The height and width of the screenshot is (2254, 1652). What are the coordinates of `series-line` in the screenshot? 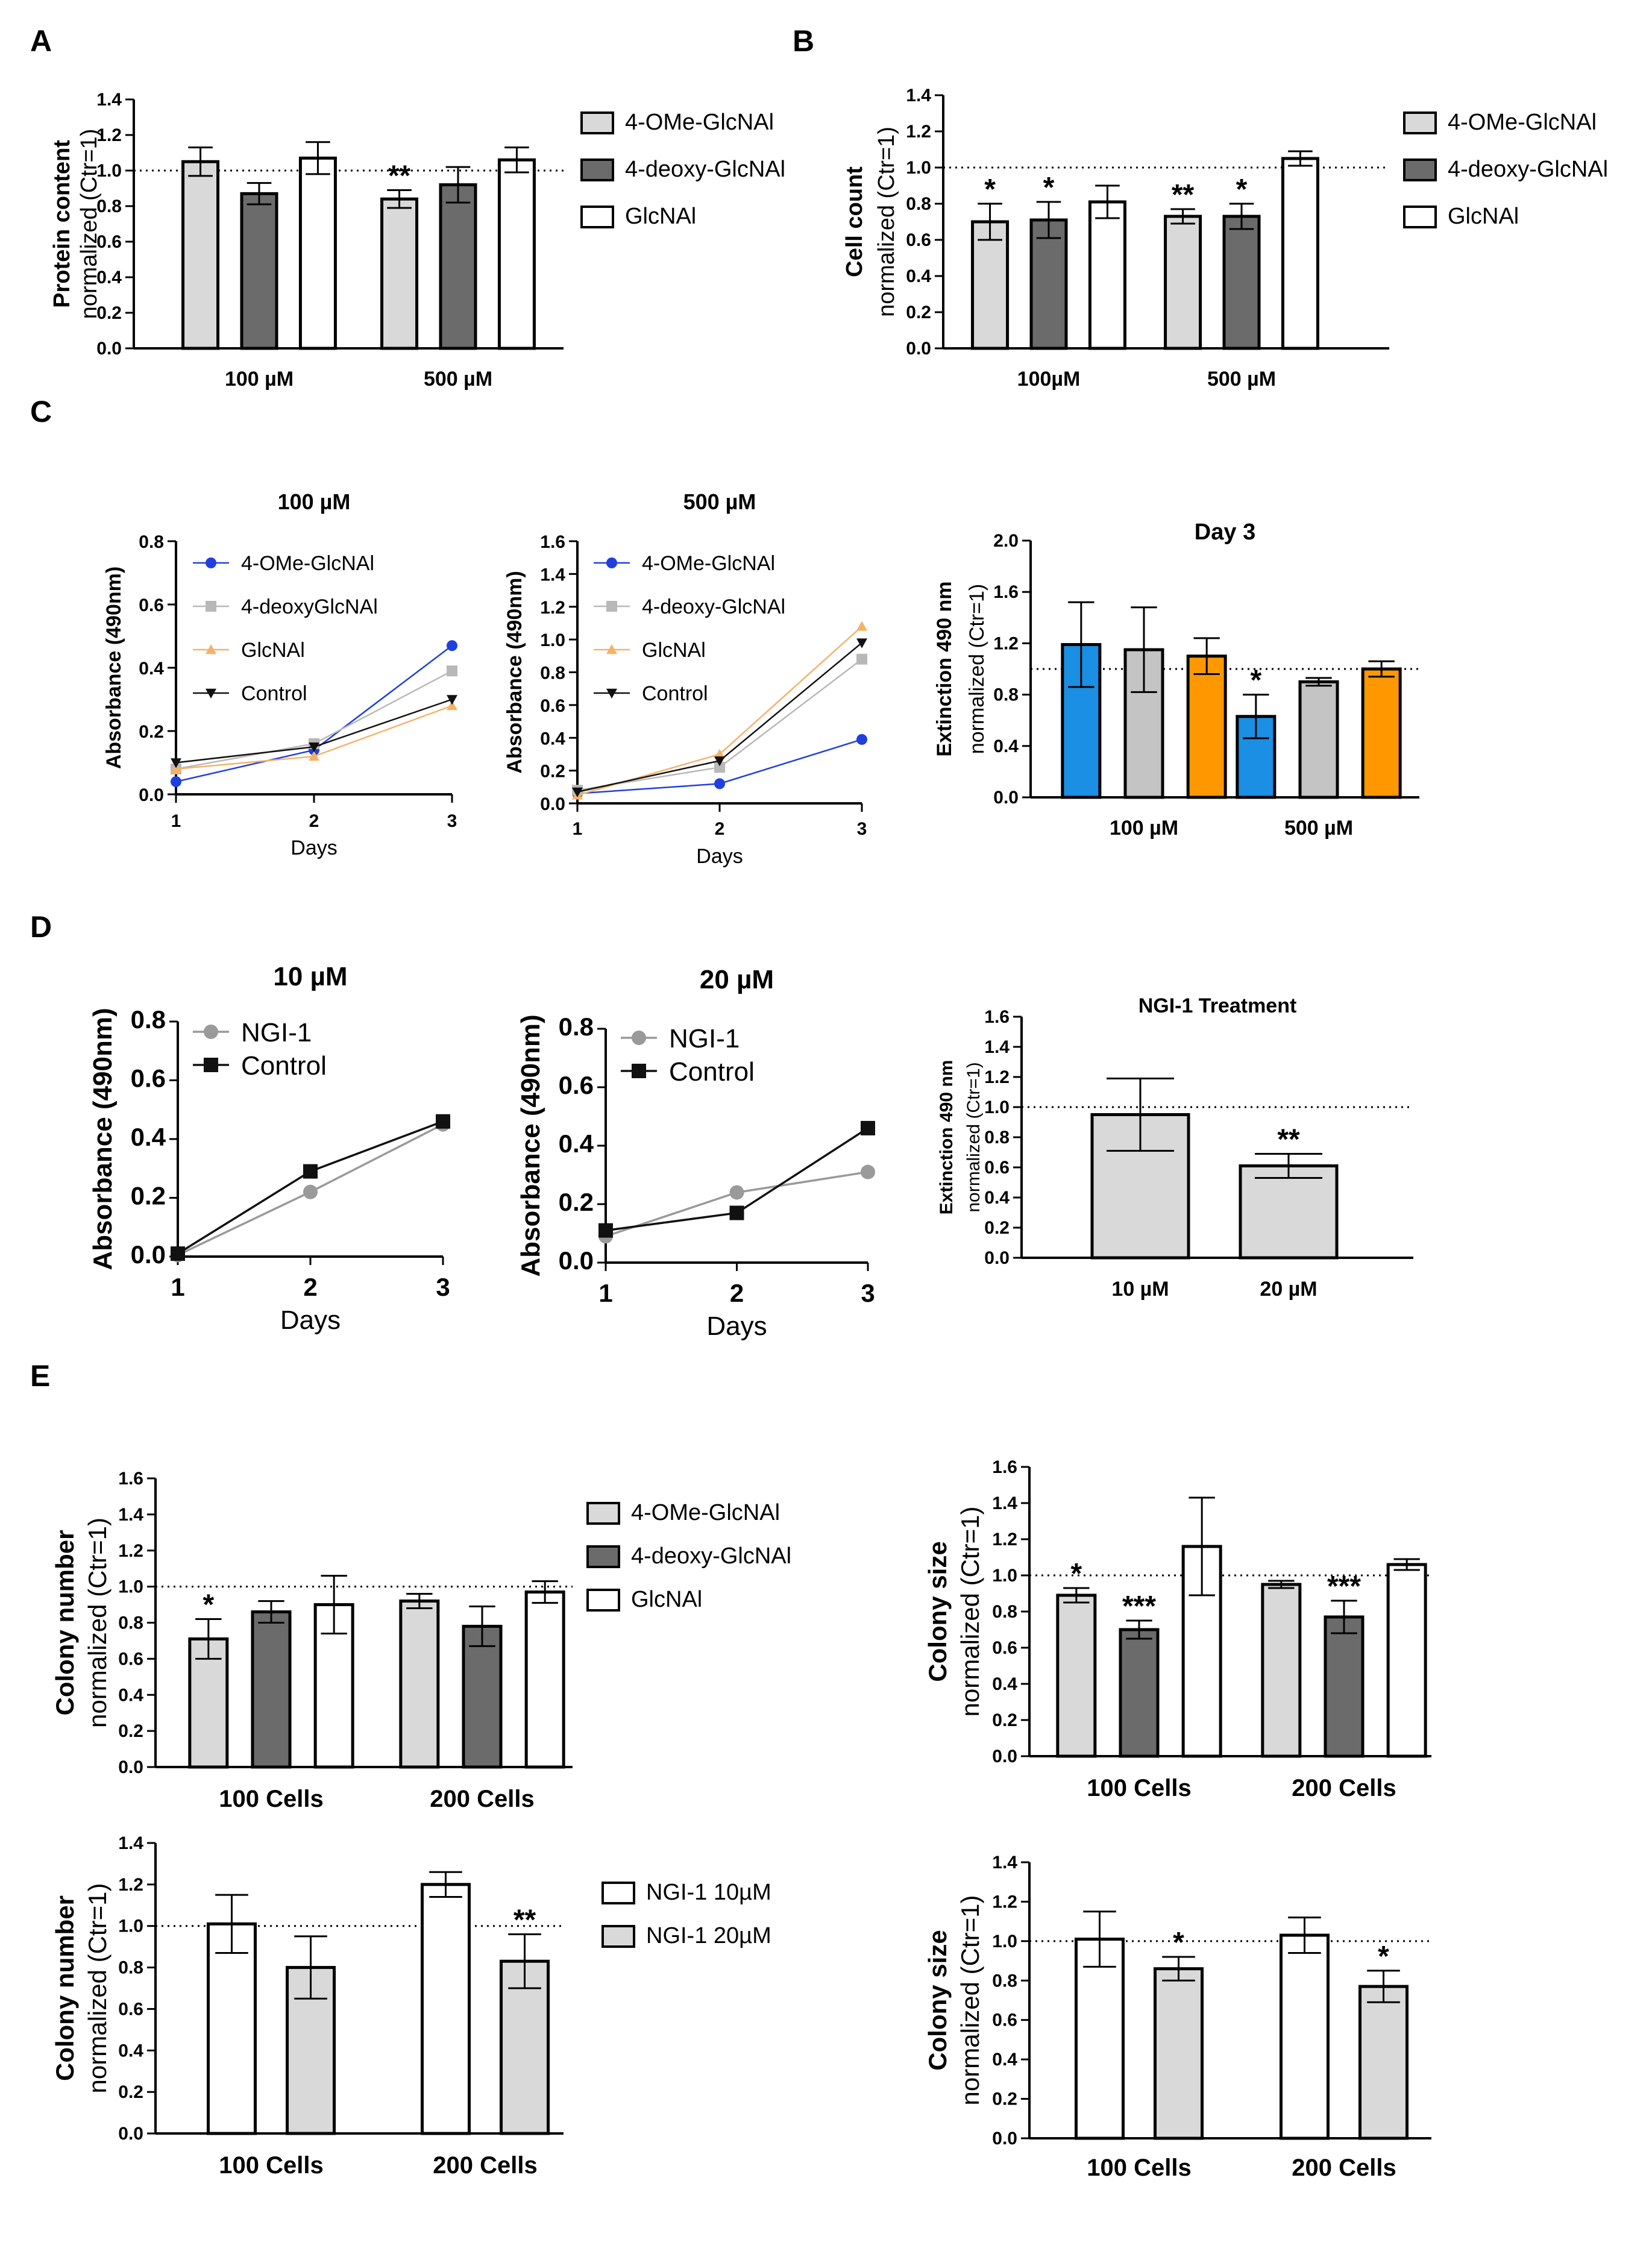 It's located at (736, 1204).